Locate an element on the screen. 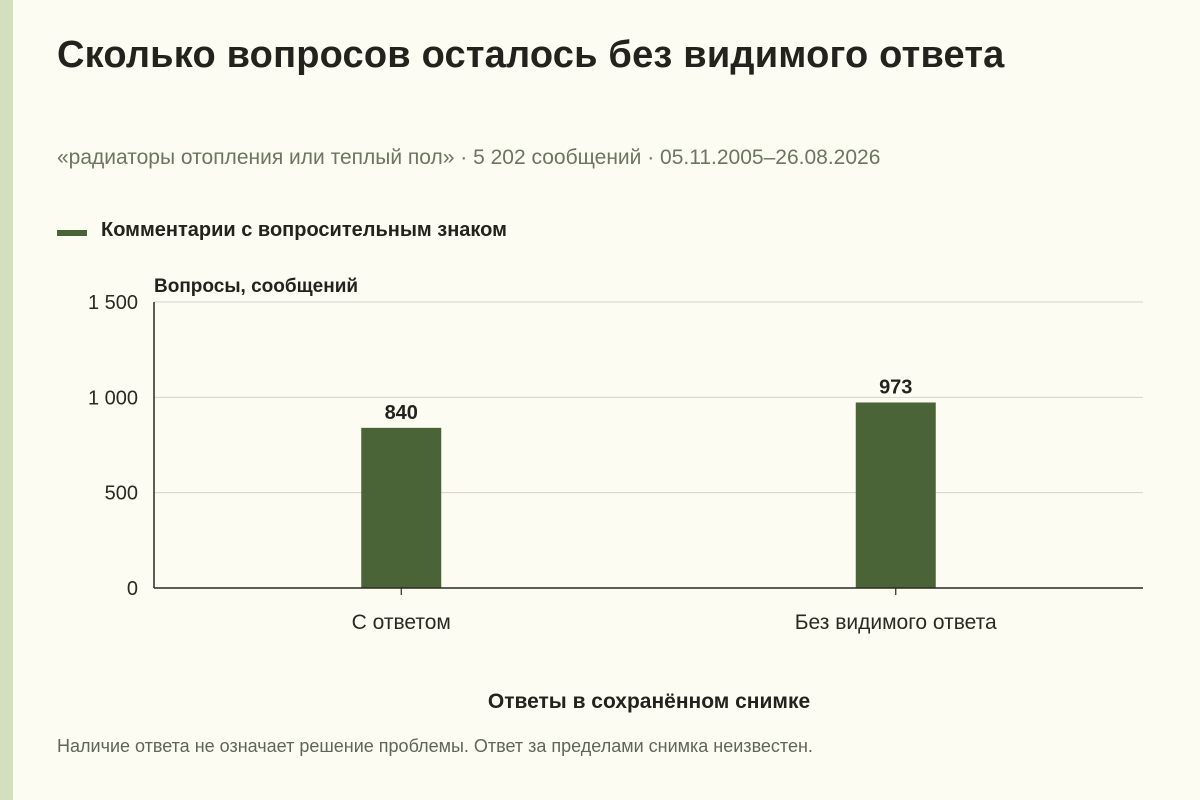 Image resolution: width=1200 pixels, height=800 pixels. legend-swatch is located at coordinates (72, 232).